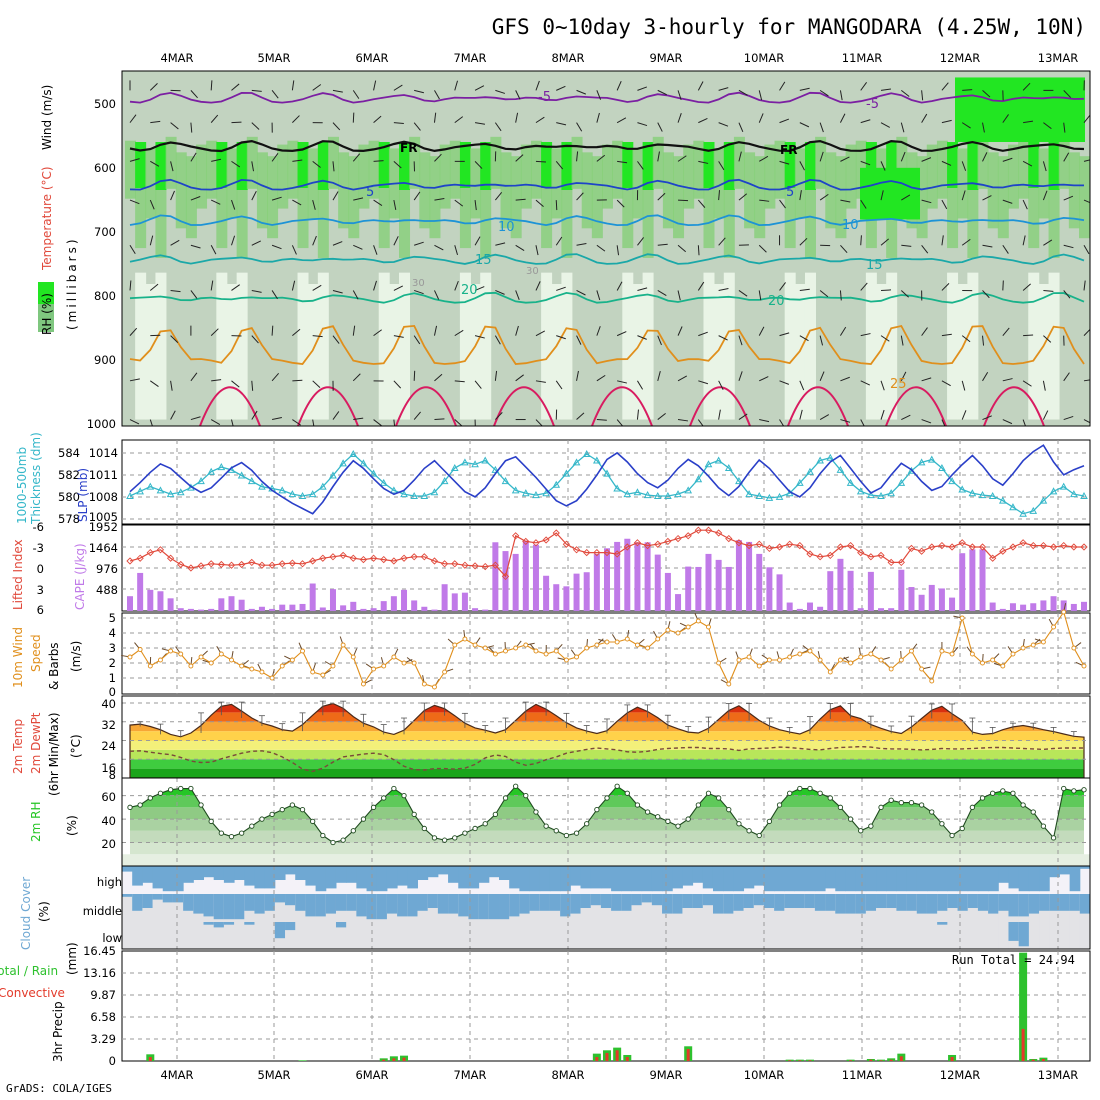 This screenshot has height=1100, width=1100. What do you see at coordinates (105, 296) in the screenshot?
I see `profile-ytick-800: 800` at bounding box center [105, 296].